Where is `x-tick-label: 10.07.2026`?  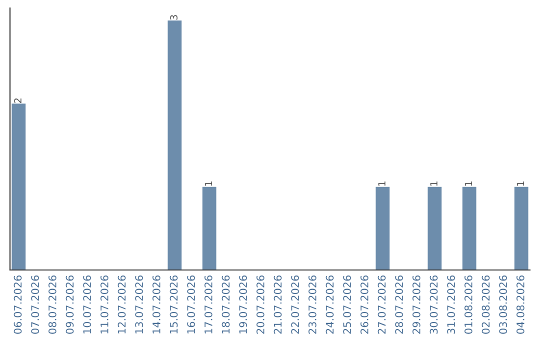 x-tick-label: 10.07.2026 is located at coordinates (87, 305).